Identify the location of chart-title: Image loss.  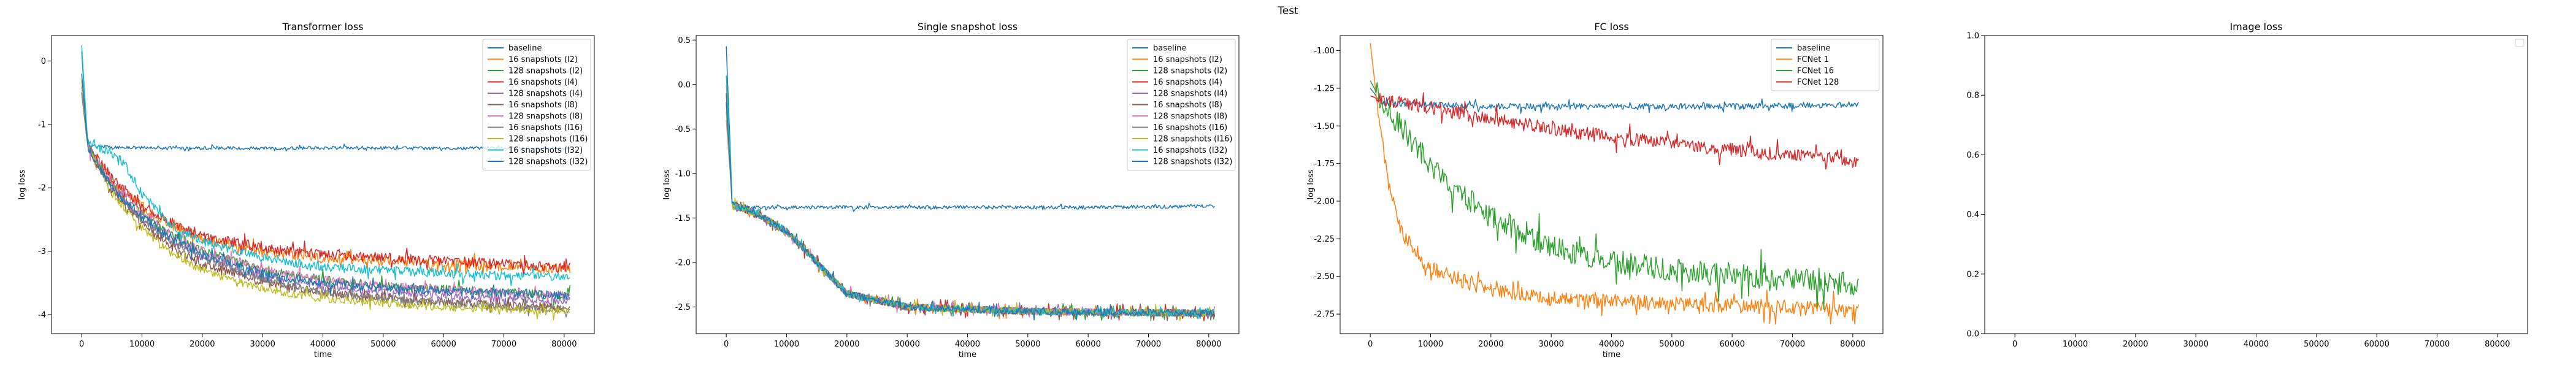
(2255, 27).